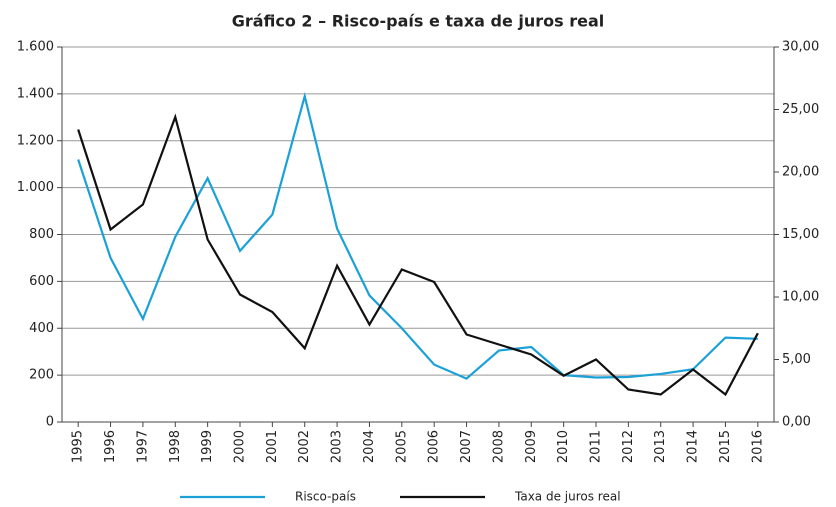  Describe the element at coordinates (796, 422) in the screenshot. I see `y2-tick-label: 0,00` at that location.